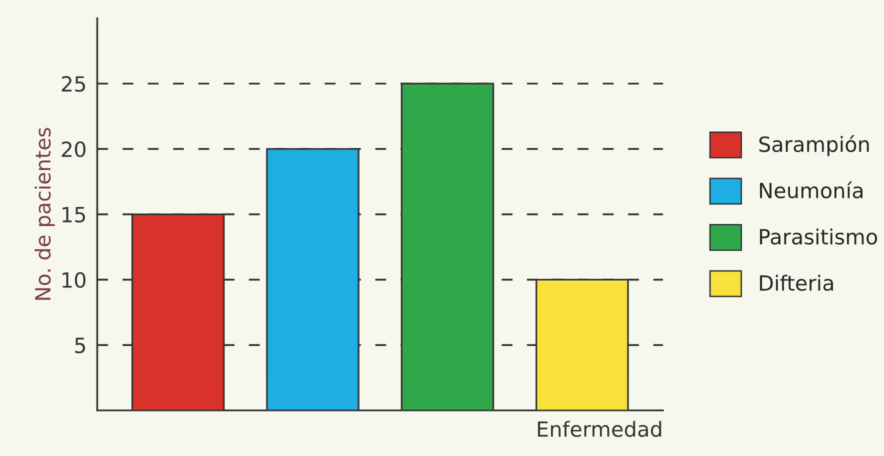  What do you see at coordinates (796, 282) in the screenshot?
I see `legend-label: Difteria` at bounding box center [796, 282].